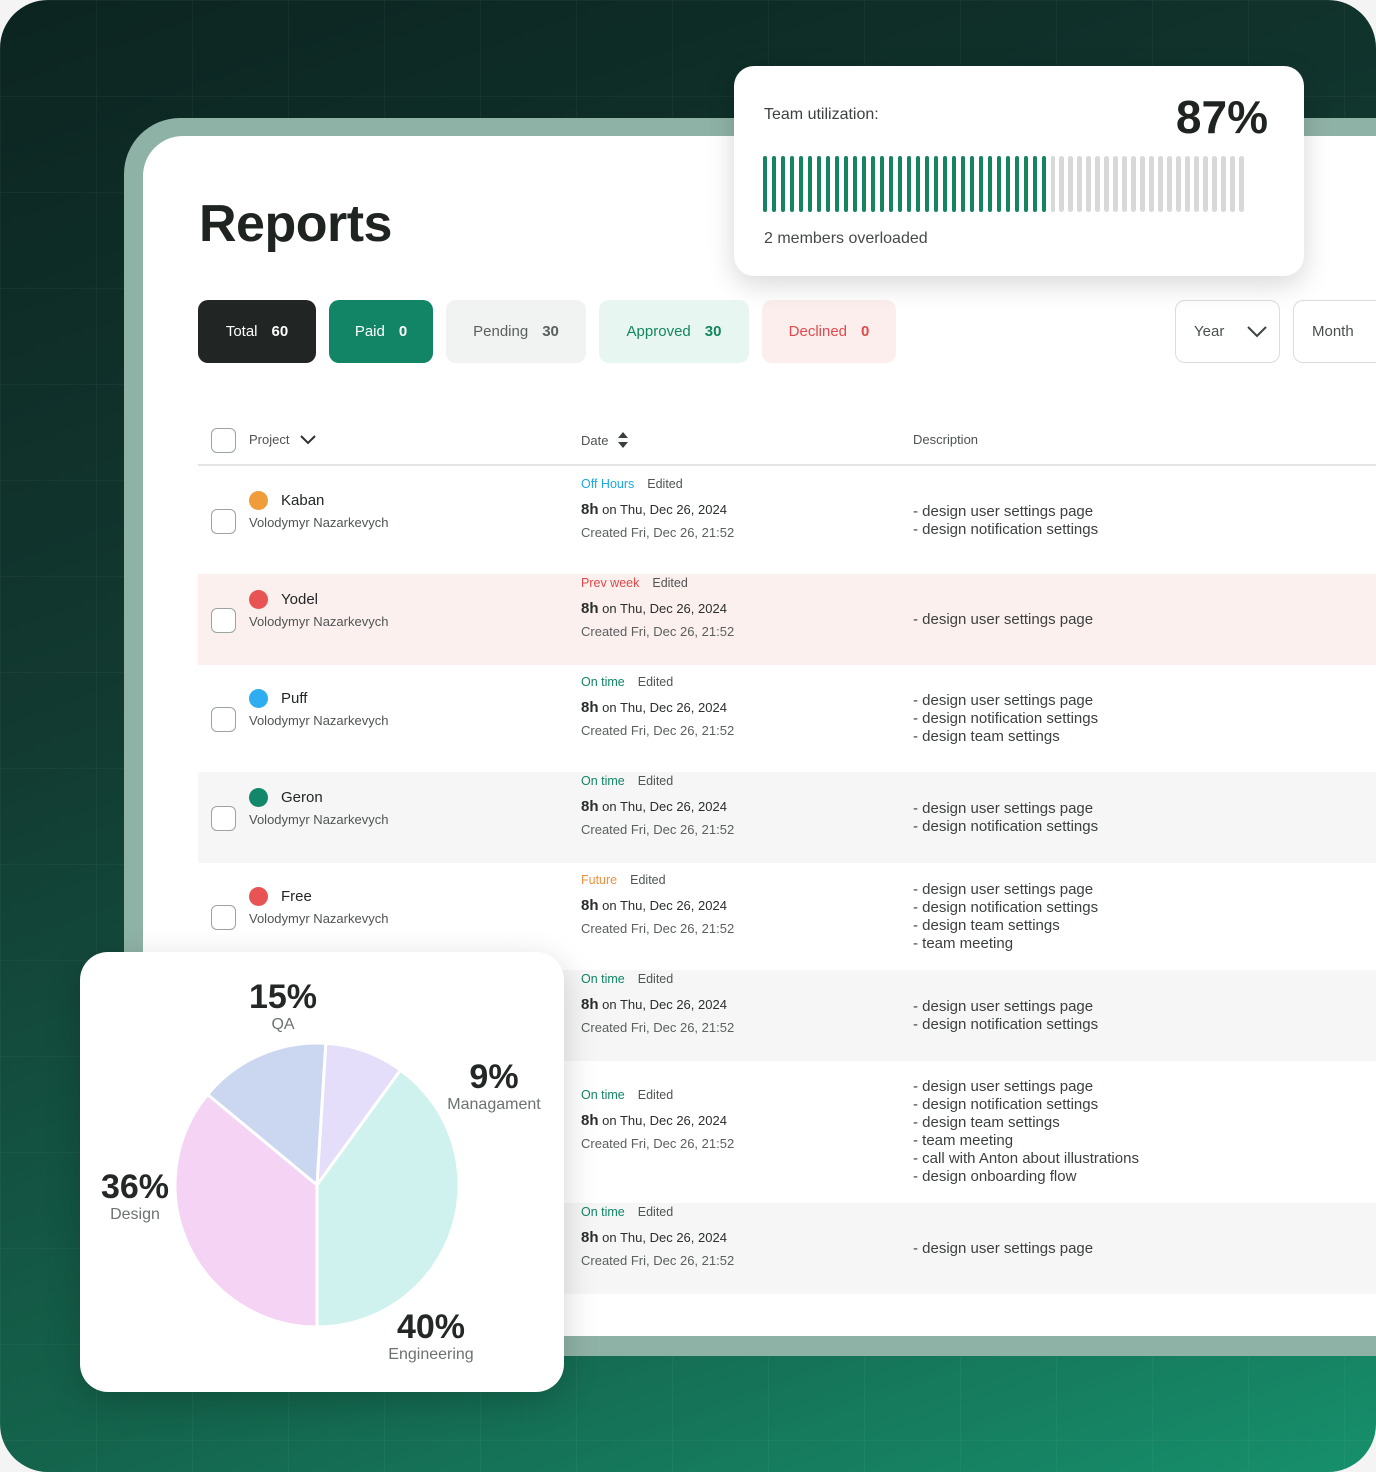 This screenshot has width=1376, height=1472. What do you see at coordinates (1026, 1158) in the screenshot?
I see `description-line: - call with Anton about illustrations` at bounding box center [1026, 1158].